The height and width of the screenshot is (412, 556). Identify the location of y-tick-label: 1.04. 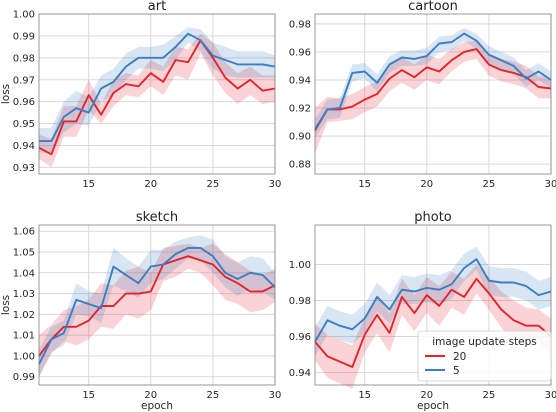
(24, 273).